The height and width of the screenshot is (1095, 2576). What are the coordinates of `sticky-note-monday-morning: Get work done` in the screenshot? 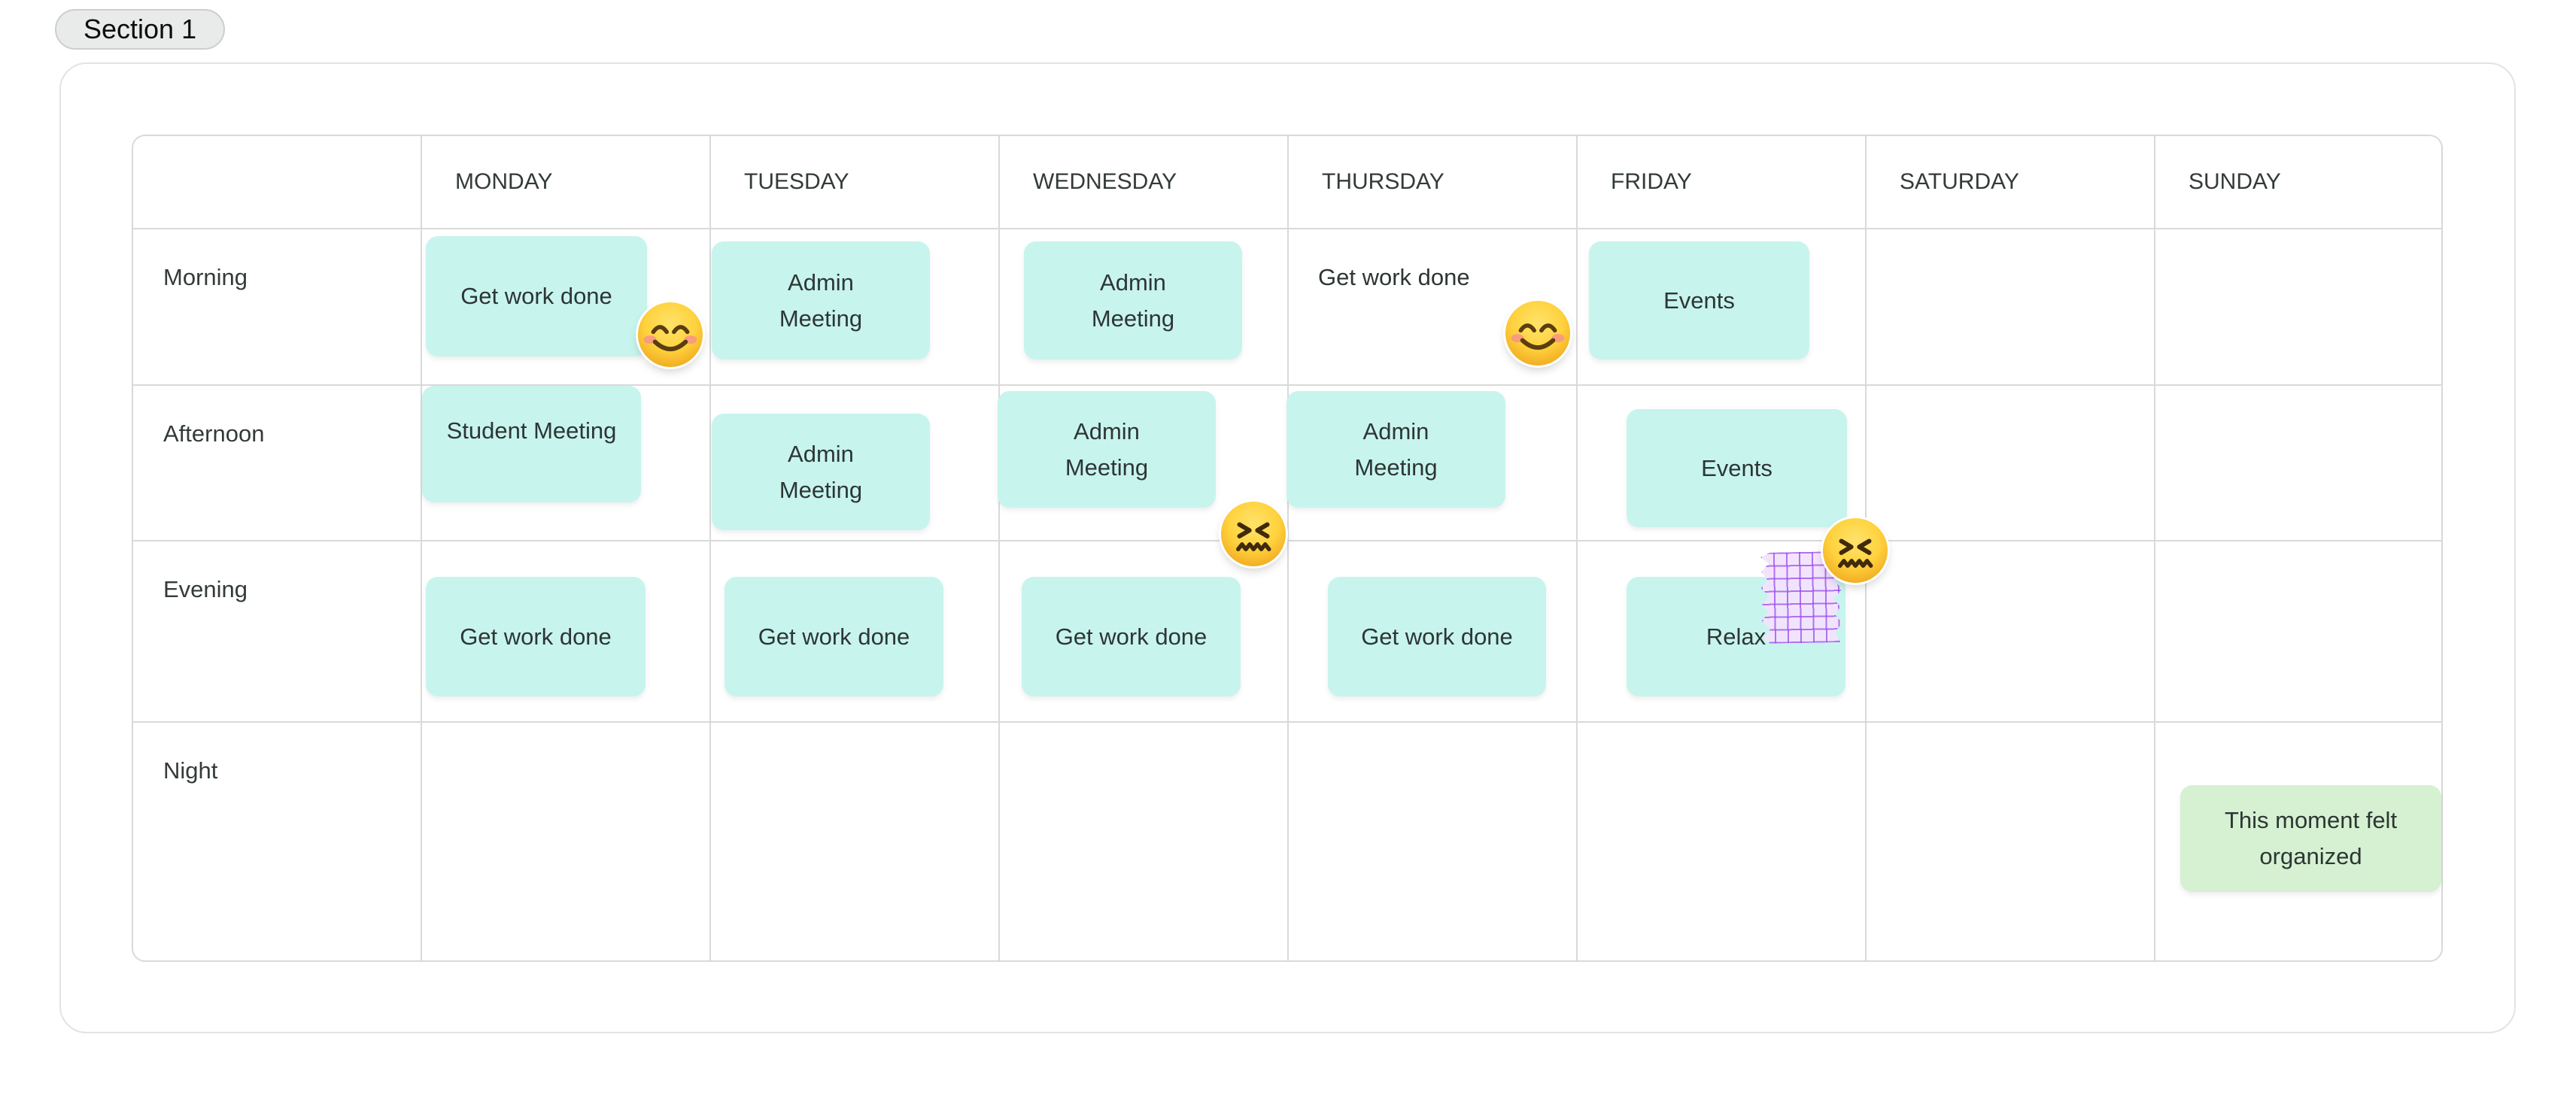 It's located at (537, 296).